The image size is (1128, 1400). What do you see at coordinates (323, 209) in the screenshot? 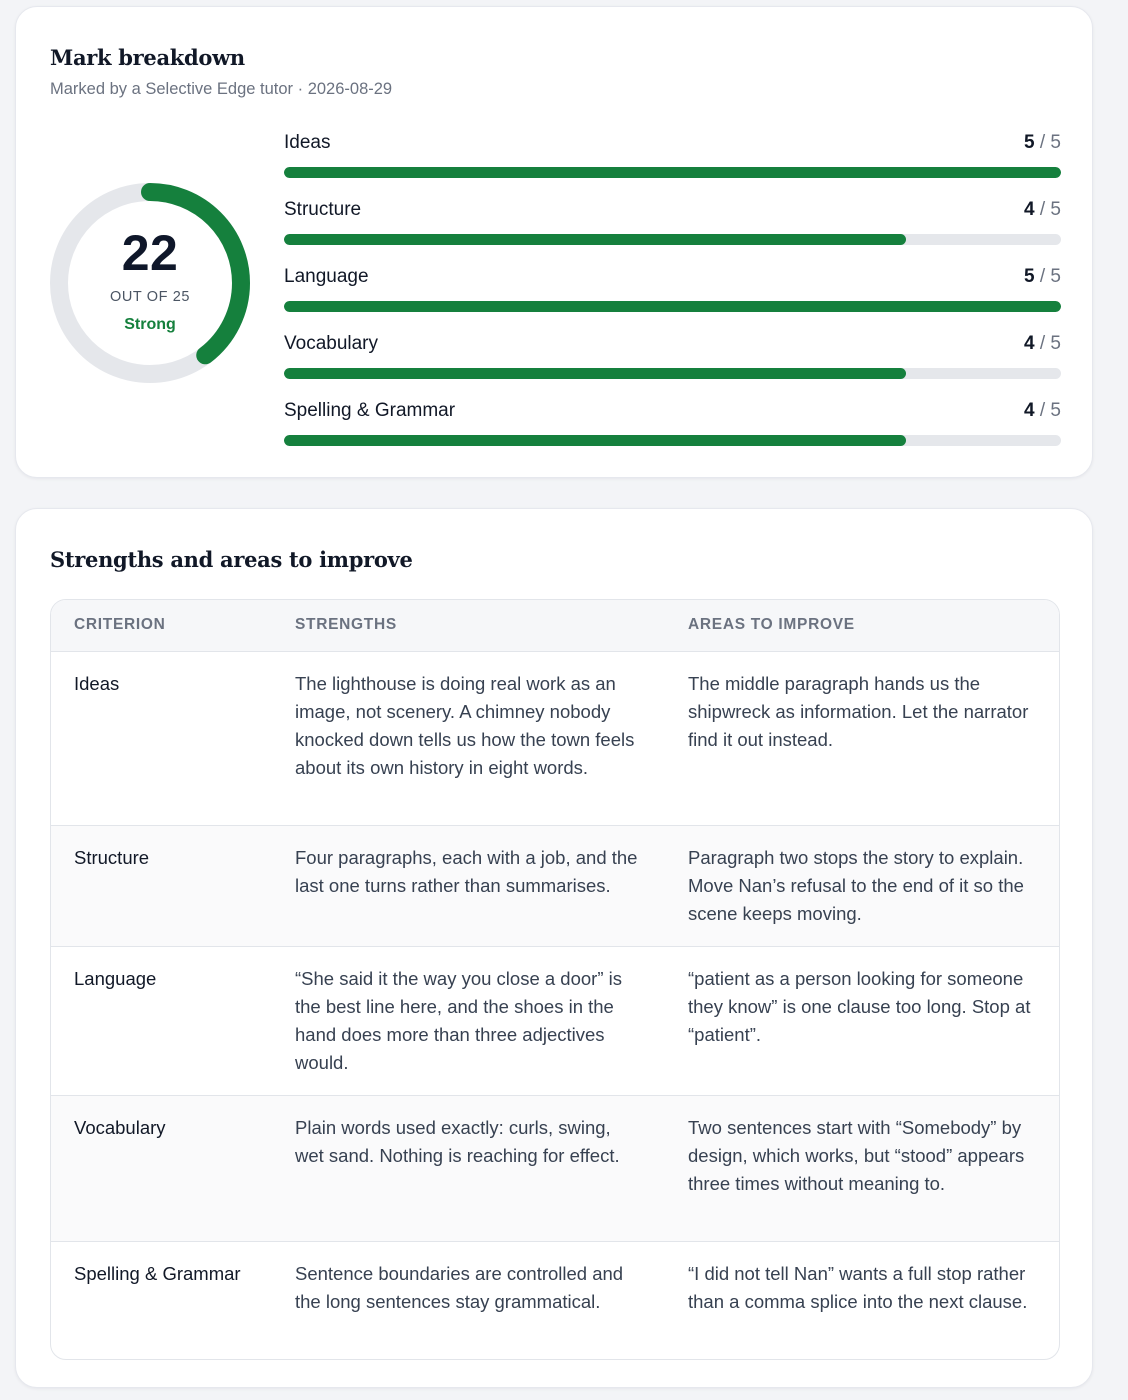
I see `criterion-name: Structure` at bounding box center [323, 209].